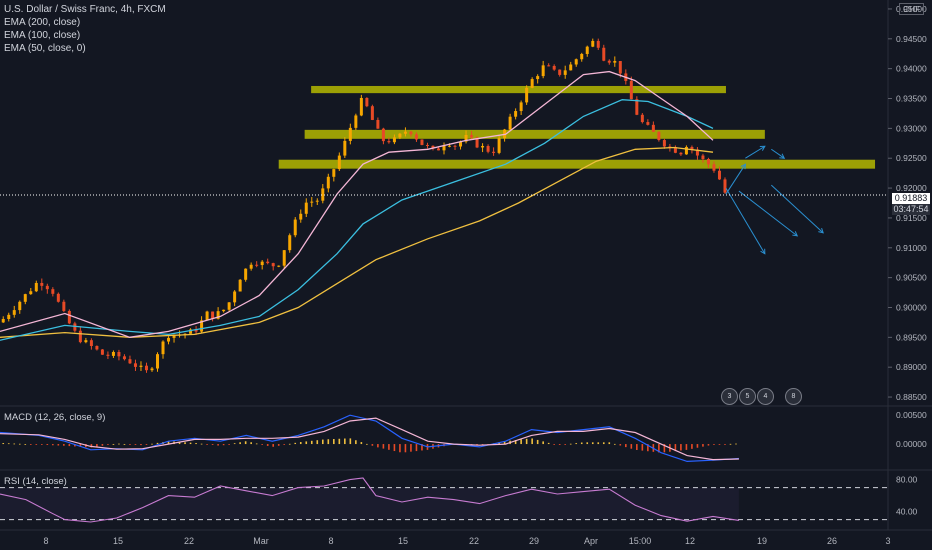  I want to click on rsi-line, so click(369, 500).